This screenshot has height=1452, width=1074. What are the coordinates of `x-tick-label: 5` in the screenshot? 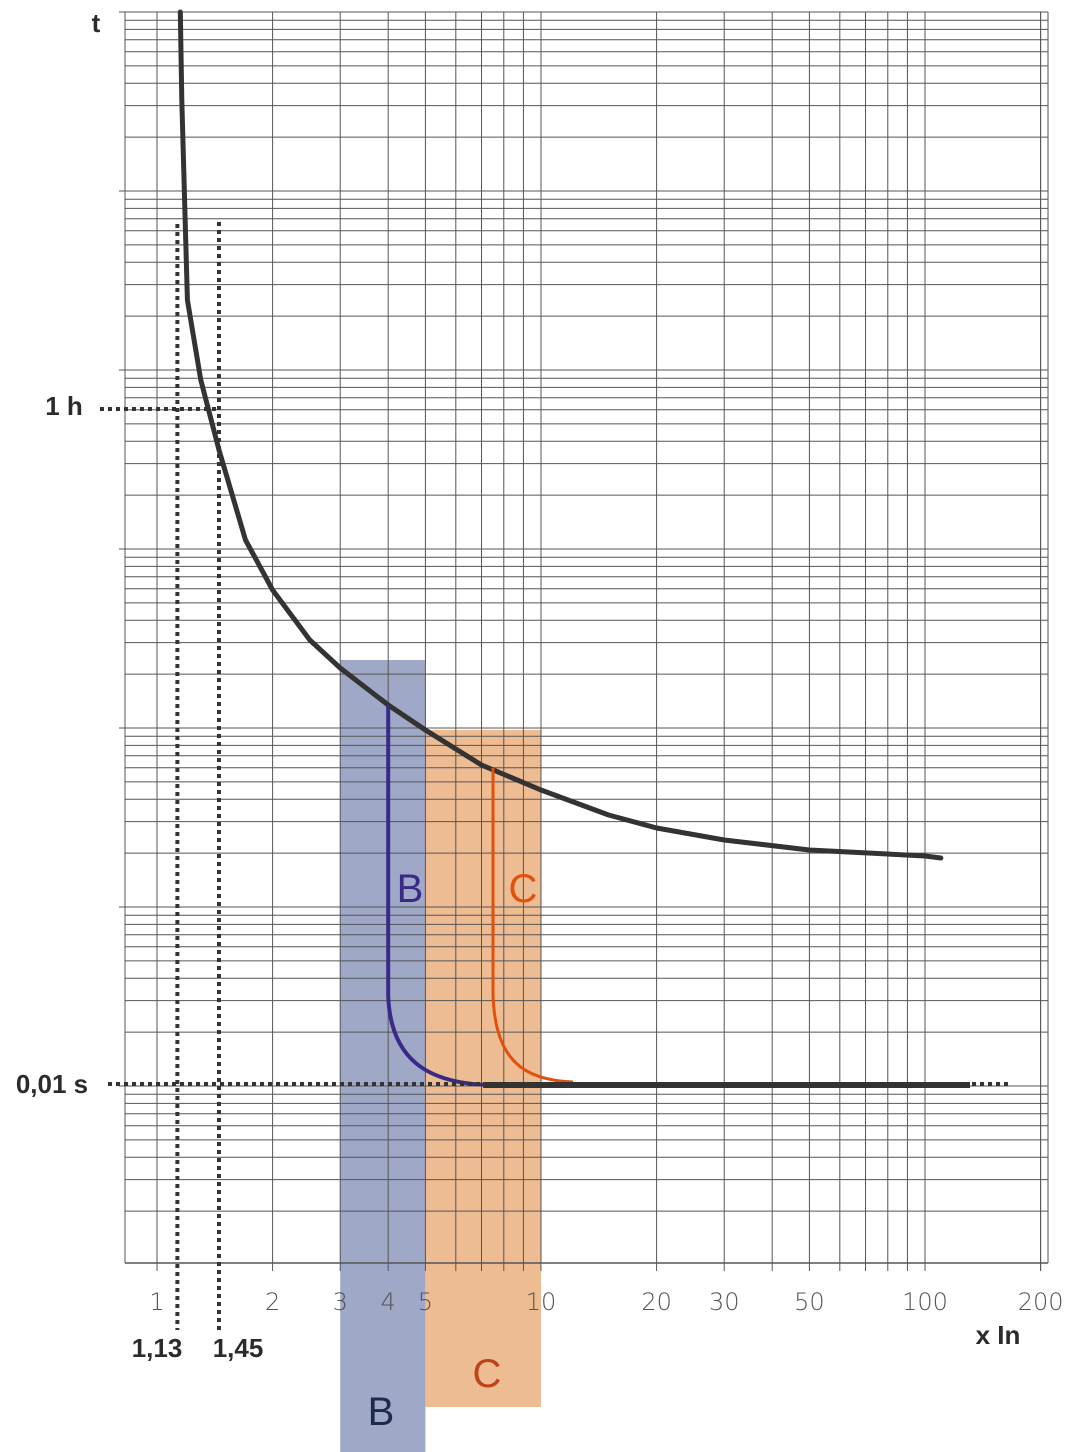 It's located at (425, 1302).